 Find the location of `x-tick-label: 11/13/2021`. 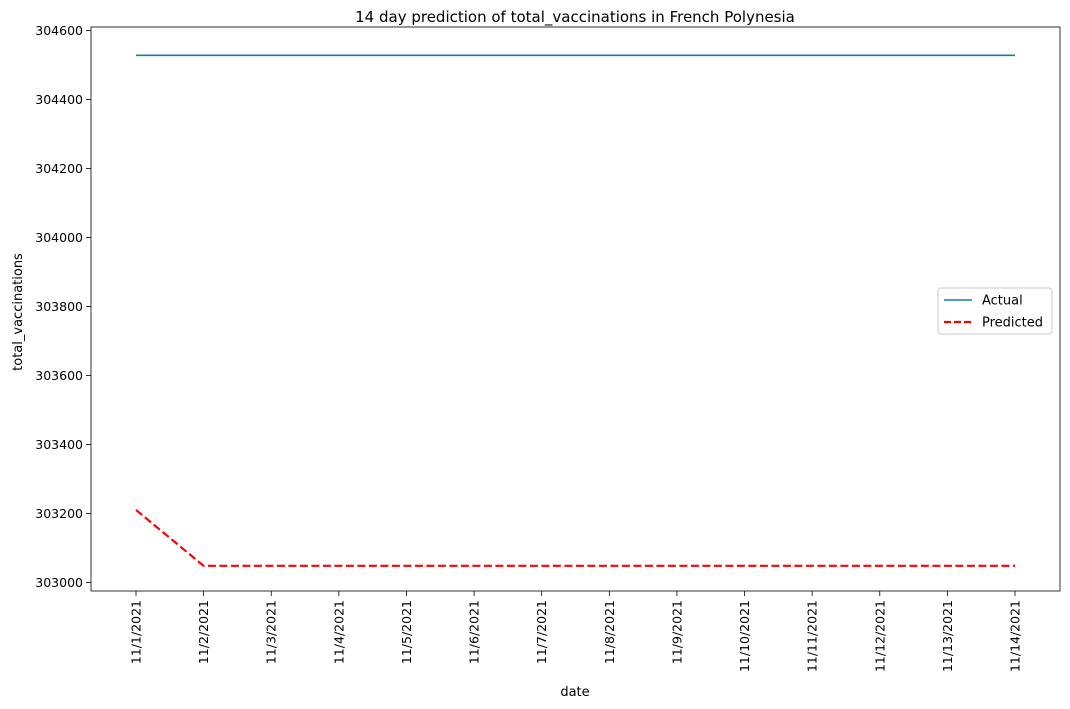

x-tick-label: 11/13/2021 is located at coordinates (947, 636).